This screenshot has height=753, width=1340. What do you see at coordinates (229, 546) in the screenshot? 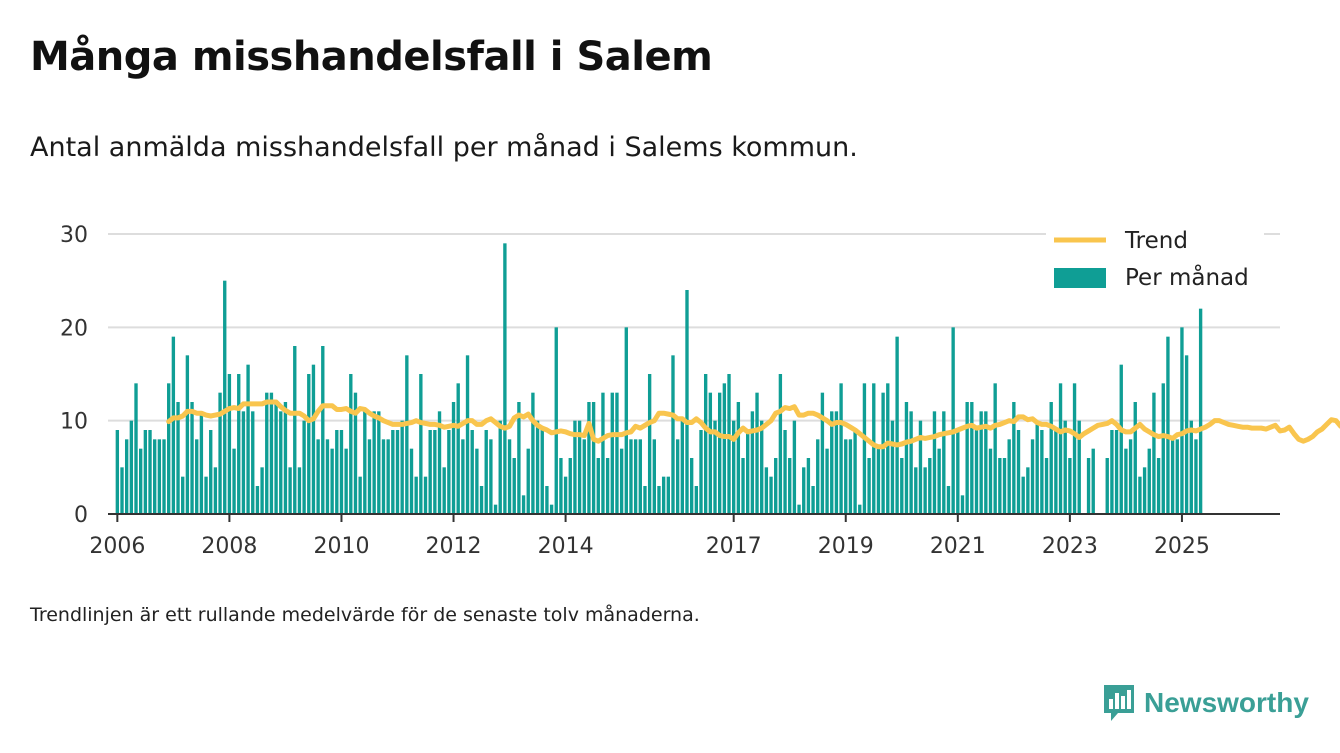
I see `x-tick-label: 2008` at bounding box center [229, 546].